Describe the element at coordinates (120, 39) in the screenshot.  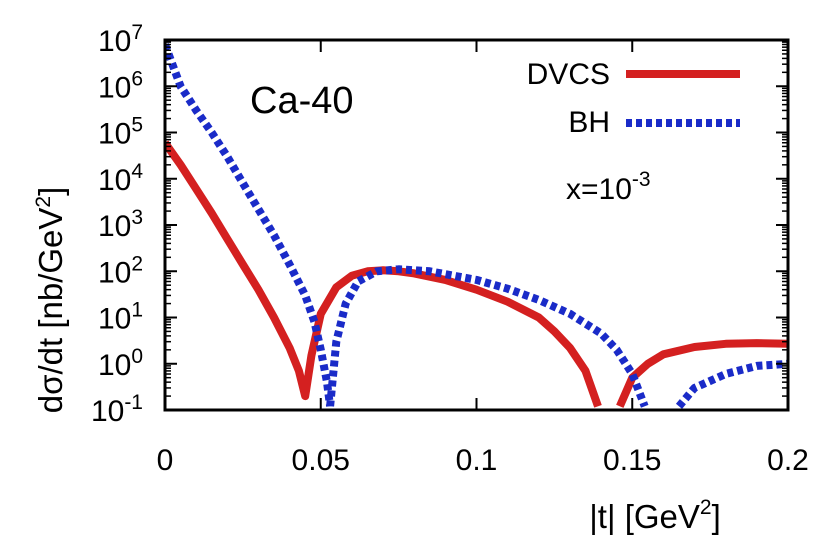
I see `y-tick-label: 10⁷` at that location.